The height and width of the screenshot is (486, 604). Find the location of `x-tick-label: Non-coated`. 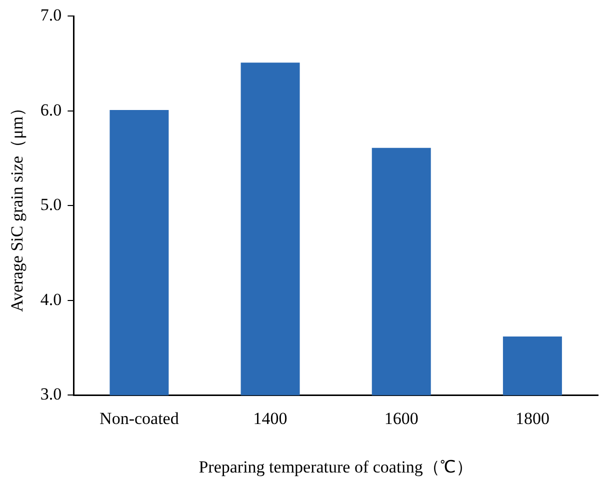

x-tick-label: Non-coated is located at coordinates (140, 418).